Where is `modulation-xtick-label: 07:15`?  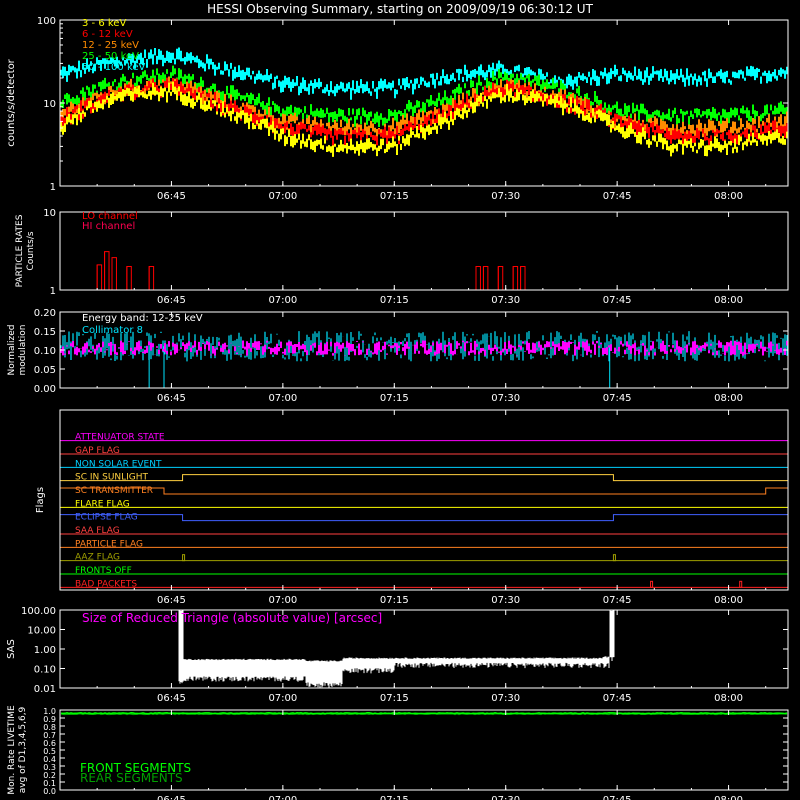 modulation-xtick-label: 07:15 is located at coordinates (394, 398).